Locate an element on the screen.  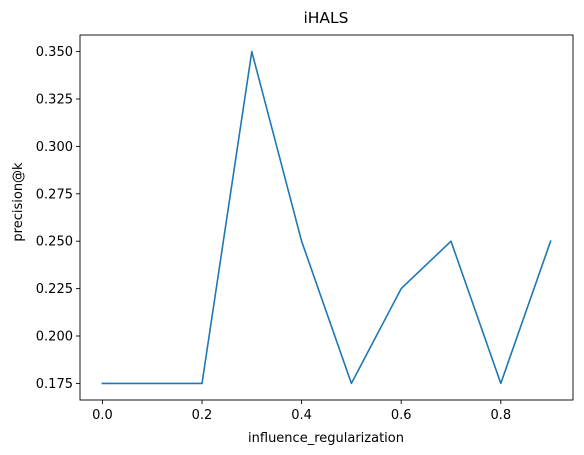
y-tick-label: 0.300 is located at coordinates (54, 147).